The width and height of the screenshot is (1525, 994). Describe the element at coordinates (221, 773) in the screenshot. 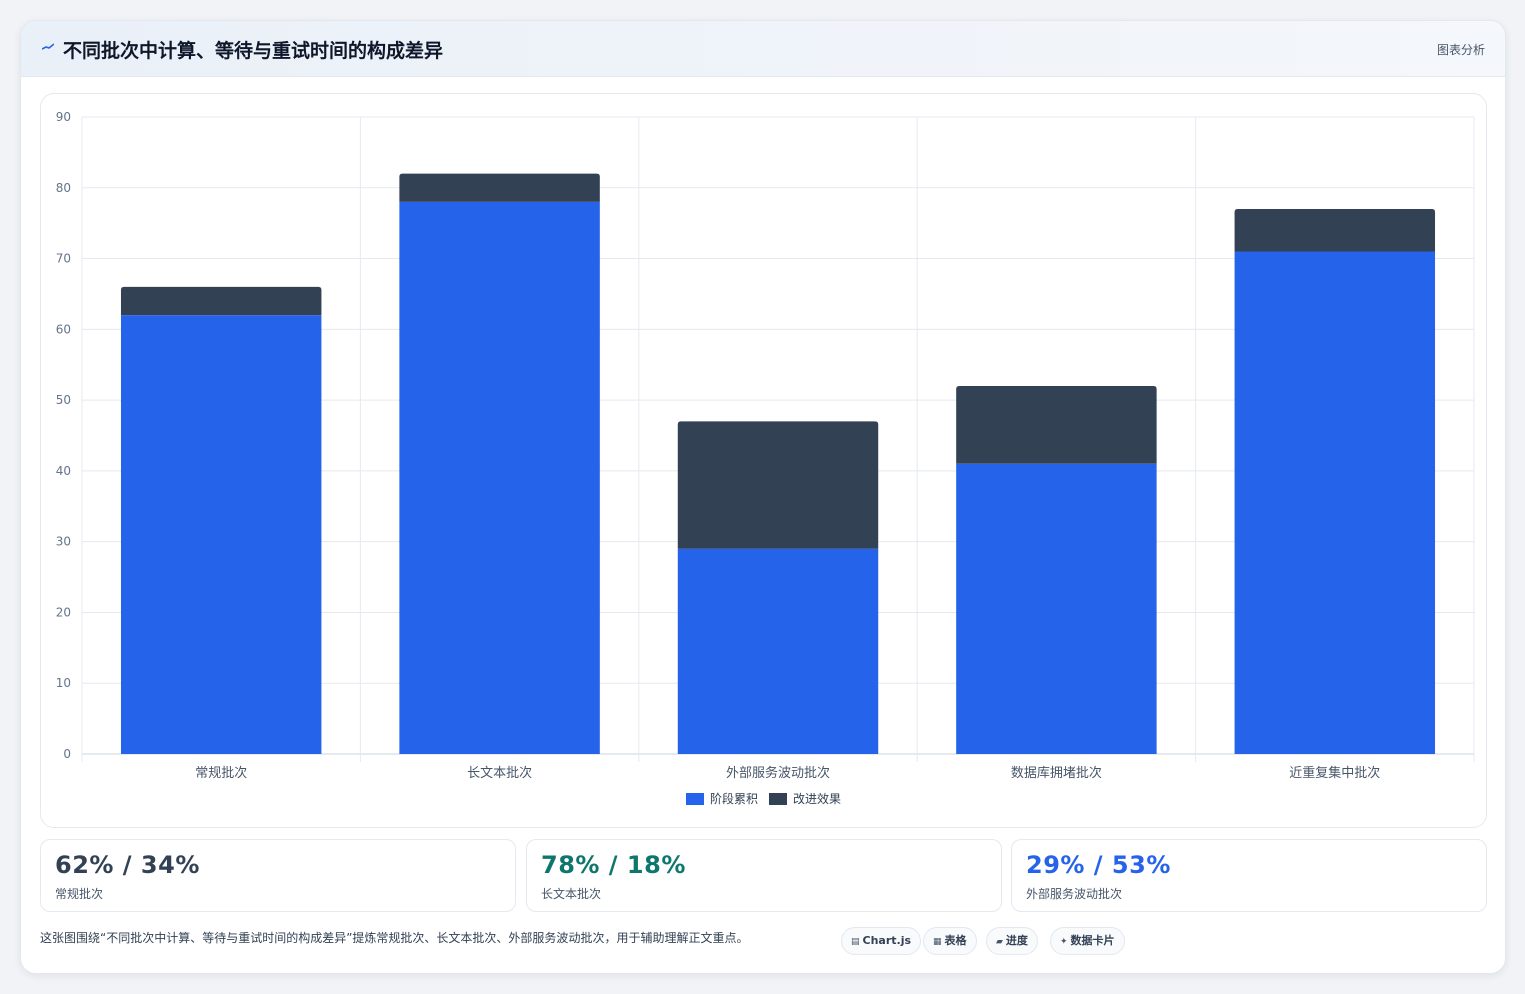

I see `x-tick-label: 常规批次` at that location.